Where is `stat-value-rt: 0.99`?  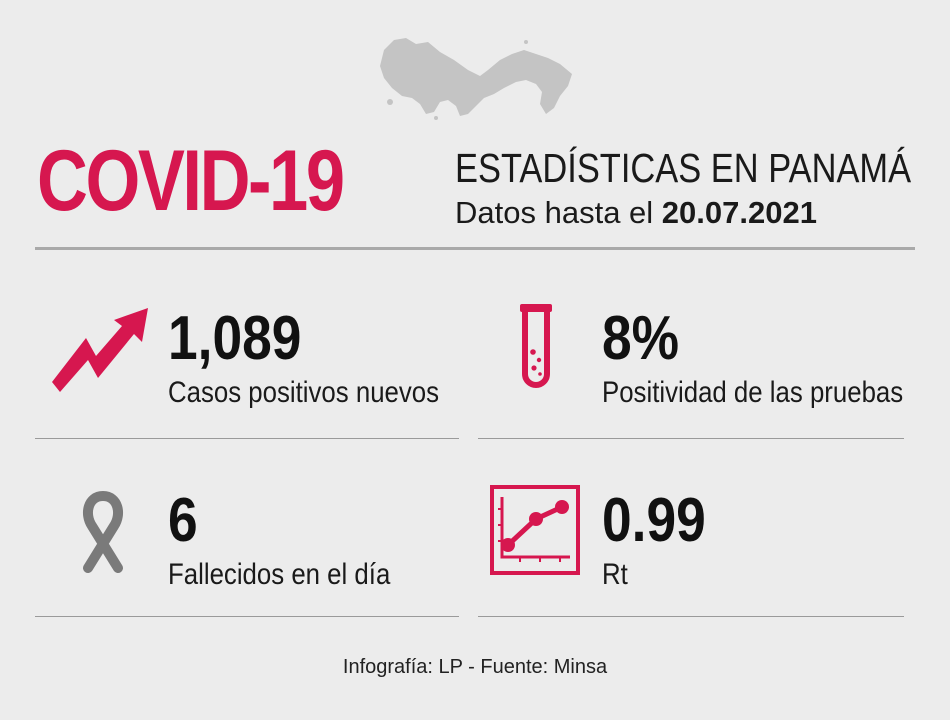 stat-value-rt: 0.99 is located at coordinates (654, 520).